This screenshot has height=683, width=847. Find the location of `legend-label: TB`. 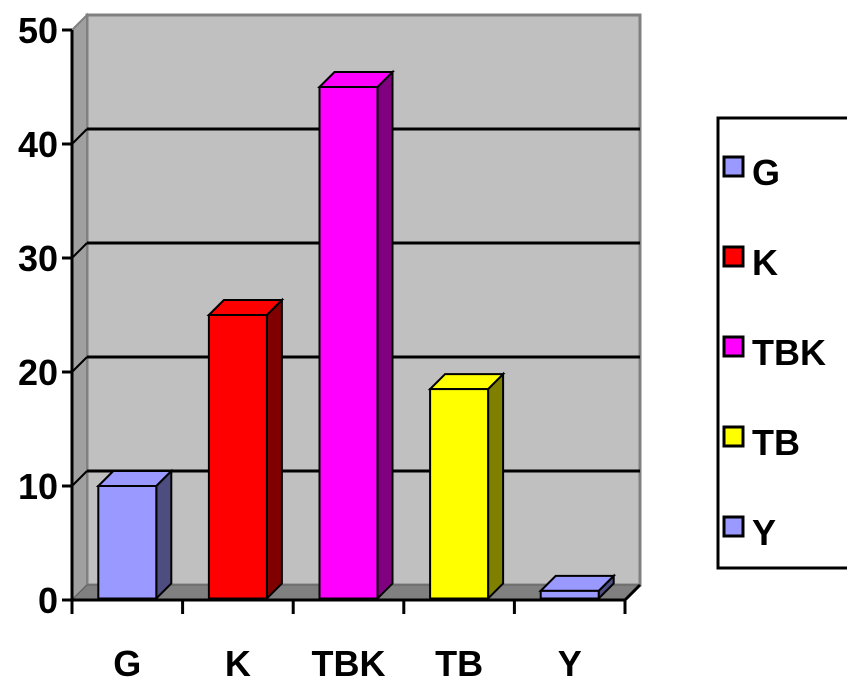

legend-label: TB is located at coordinates (776, 442).